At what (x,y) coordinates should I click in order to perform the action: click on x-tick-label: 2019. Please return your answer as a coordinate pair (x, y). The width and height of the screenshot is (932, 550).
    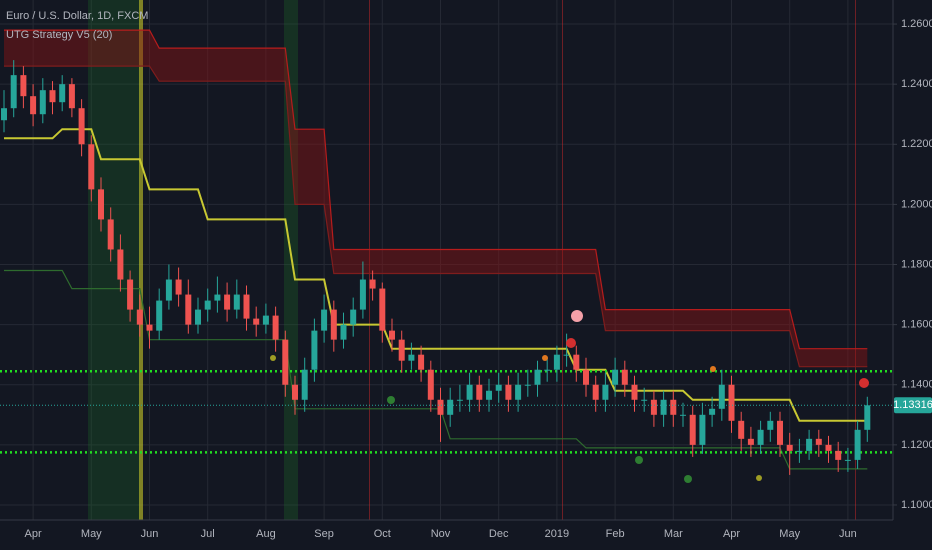
    Looking at the image, I should click on (557, 534).